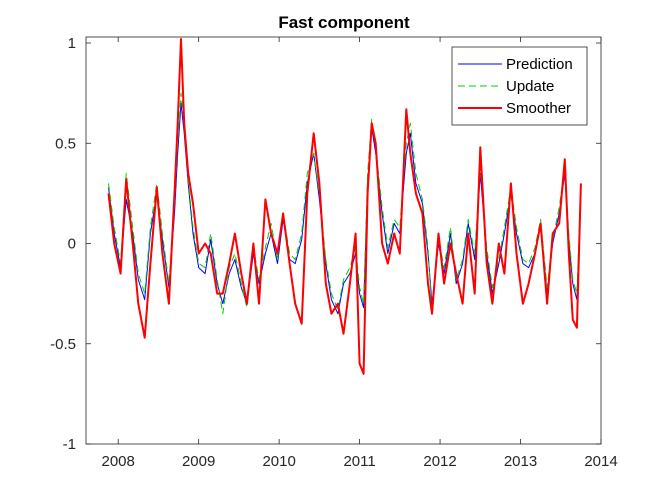 The width and height of the screenshot is (664, 498). I want to click on x-tick-label: 2013, so click(520, 461).